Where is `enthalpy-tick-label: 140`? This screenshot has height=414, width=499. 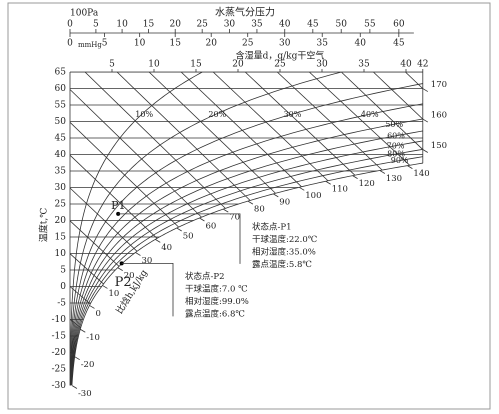
enthalpy-tick-label: 140 is located at coordinates (421, 174).